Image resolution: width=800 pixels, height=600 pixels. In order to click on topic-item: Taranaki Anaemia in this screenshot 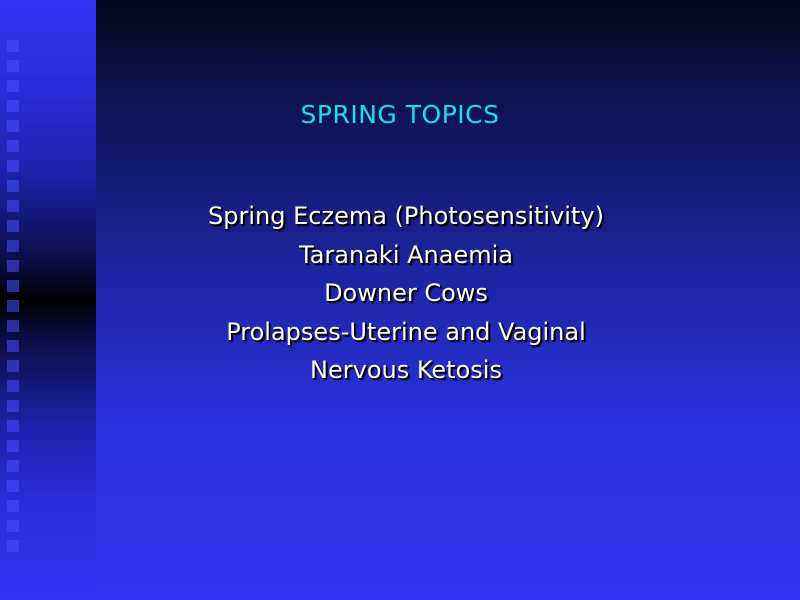, I will do `click(406, 254)`.